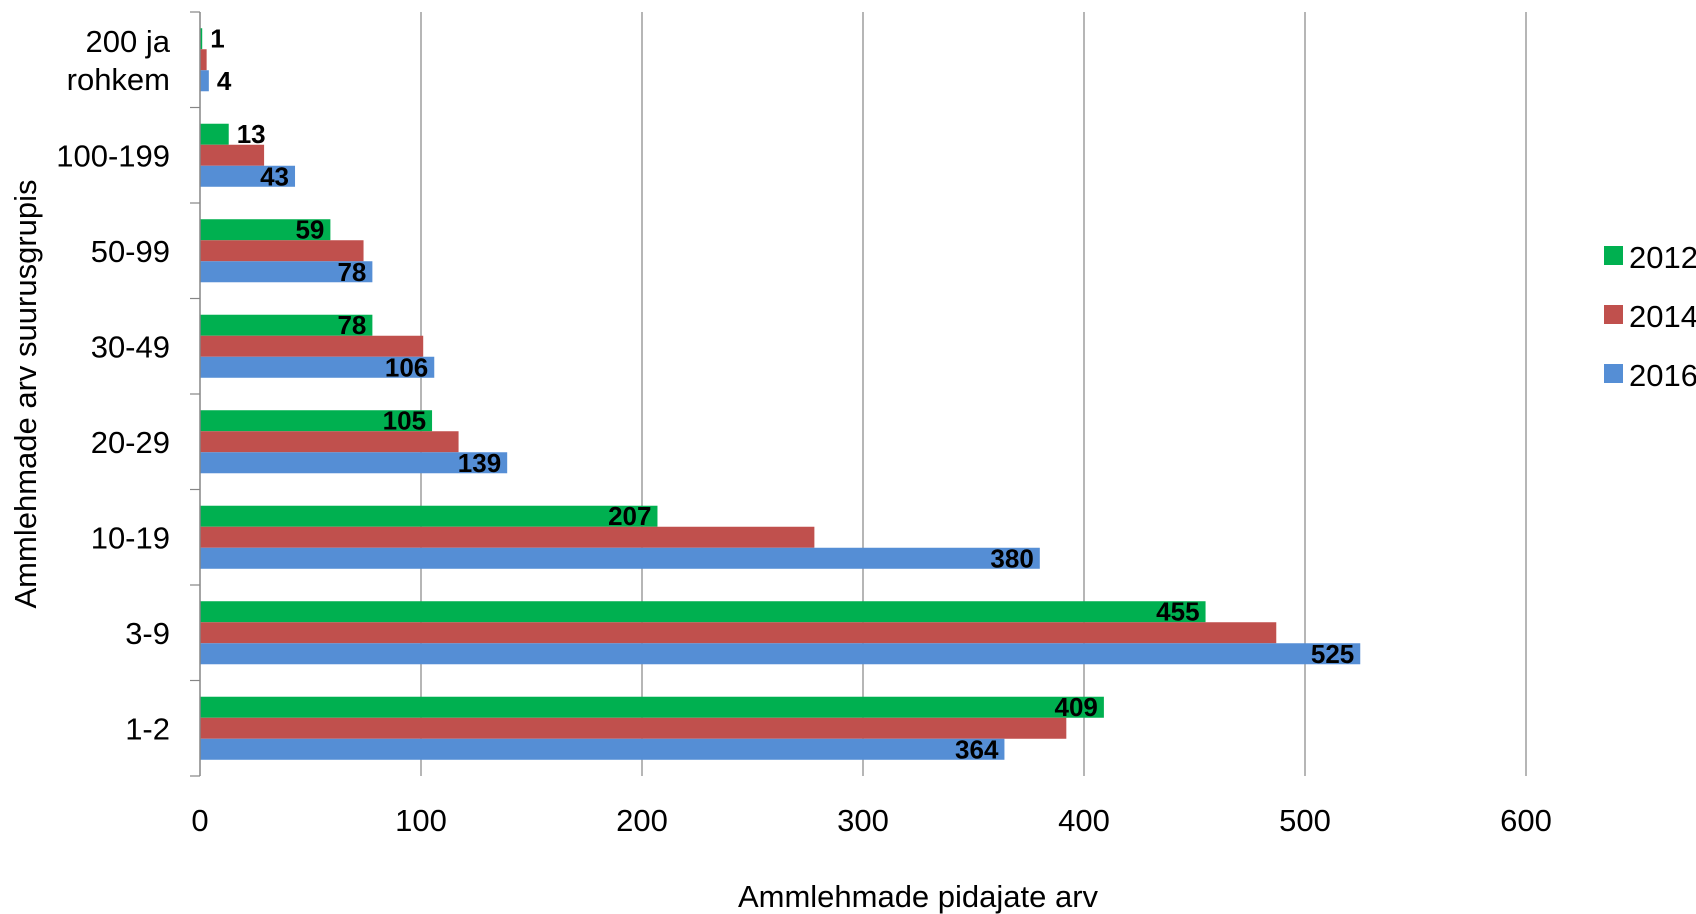 This screenshot has height=914, width=1696. Describe the element at coordinates (1332, 654) in the screenshot. I see `data-label: 525` at that location.